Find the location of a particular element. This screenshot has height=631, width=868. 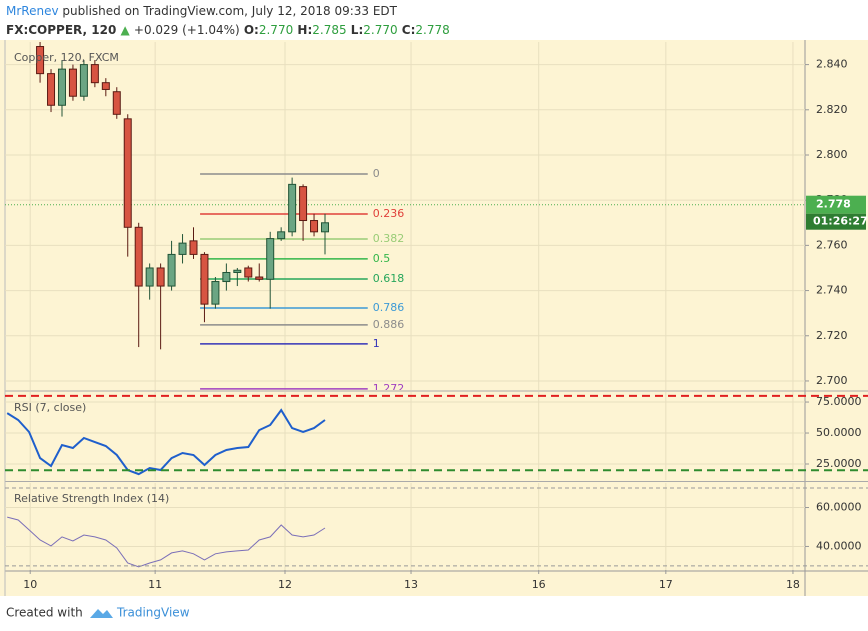

c-label: C: is located at coordinates (409, 30).